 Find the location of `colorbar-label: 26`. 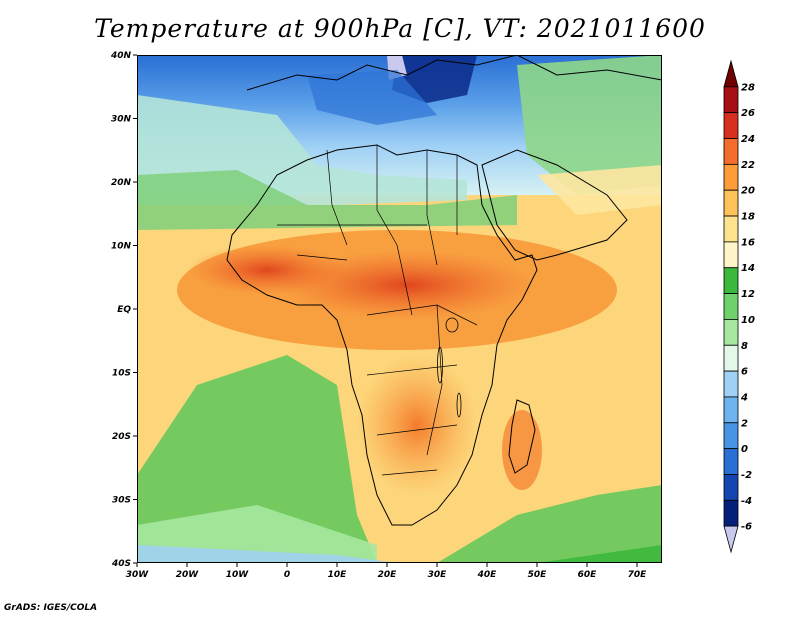

colorbar-label: 26 is located at coordinates (748, 113).